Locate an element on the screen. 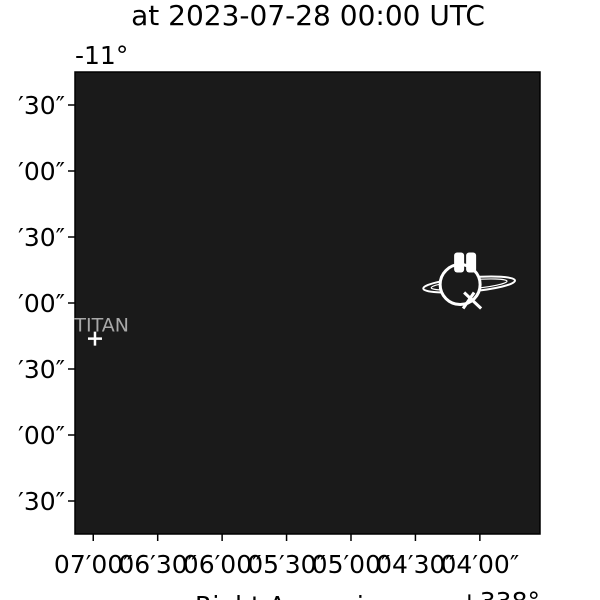  x-axis-label: Right Ascension is located at coordinates (295, 595).